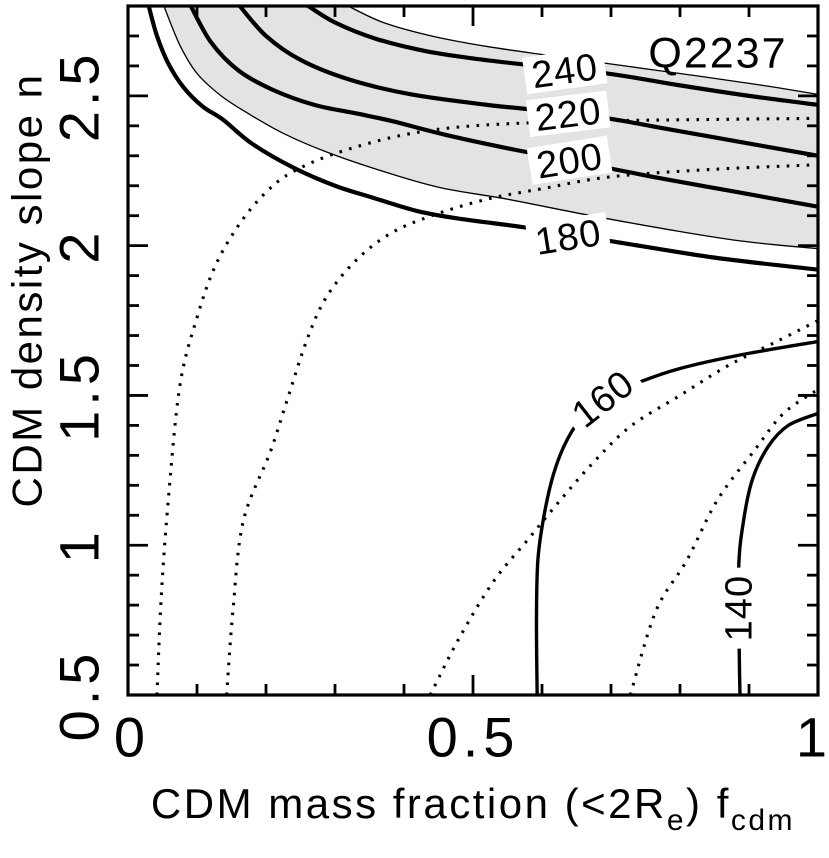 The width and height of the screenshot is (829, 858). I want to click on y-tick-label-1: 1, so click(79, 545).